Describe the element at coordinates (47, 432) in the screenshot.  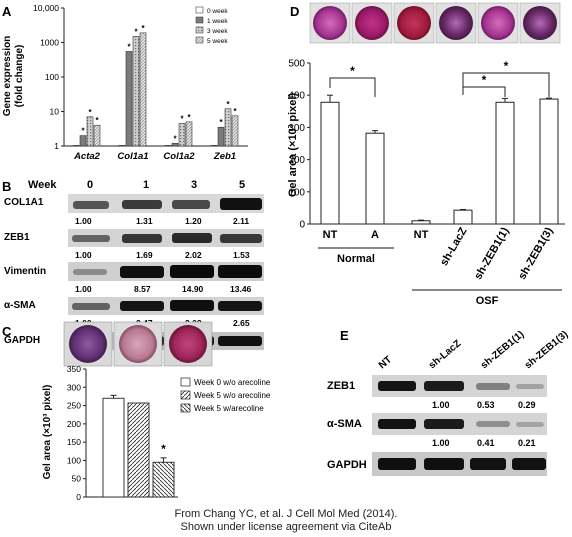
I see `panel-c-ylabel: Gel area (×10³ pixel)` at that location.